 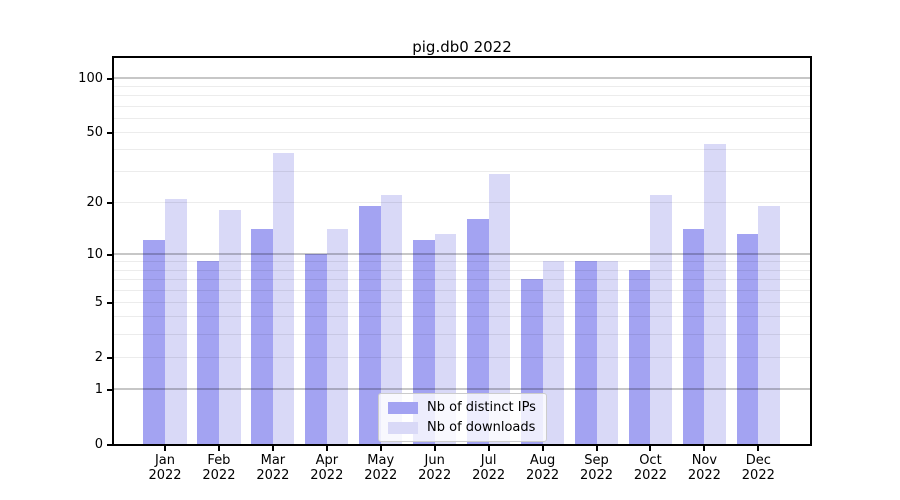 What do you see at coordinates (650, 468) in the screenshot?
I see `x-tick-label: Oct 2022` at bounding box center [650, 468].